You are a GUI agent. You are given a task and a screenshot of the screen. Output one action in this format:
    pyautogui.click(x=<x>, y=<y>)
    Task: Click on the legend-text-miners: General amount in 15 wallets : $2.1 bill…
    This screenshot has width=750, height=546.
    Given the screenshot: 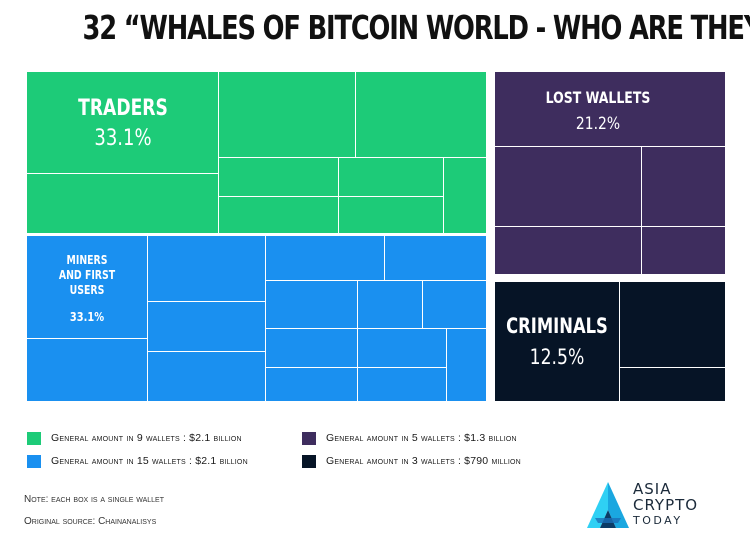 What is the action you would take?
    pyautogui.click(x=149, y=461)
    